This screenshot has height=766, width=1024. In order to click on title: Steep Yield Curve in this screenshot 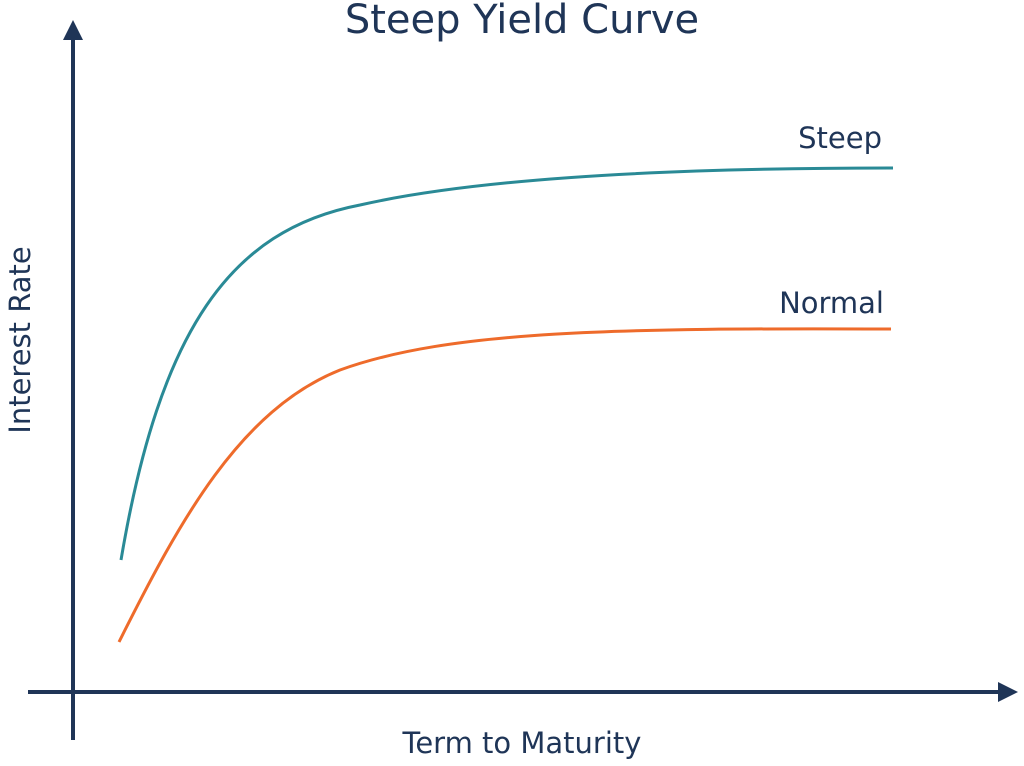, I will do `click(522, 21)`.